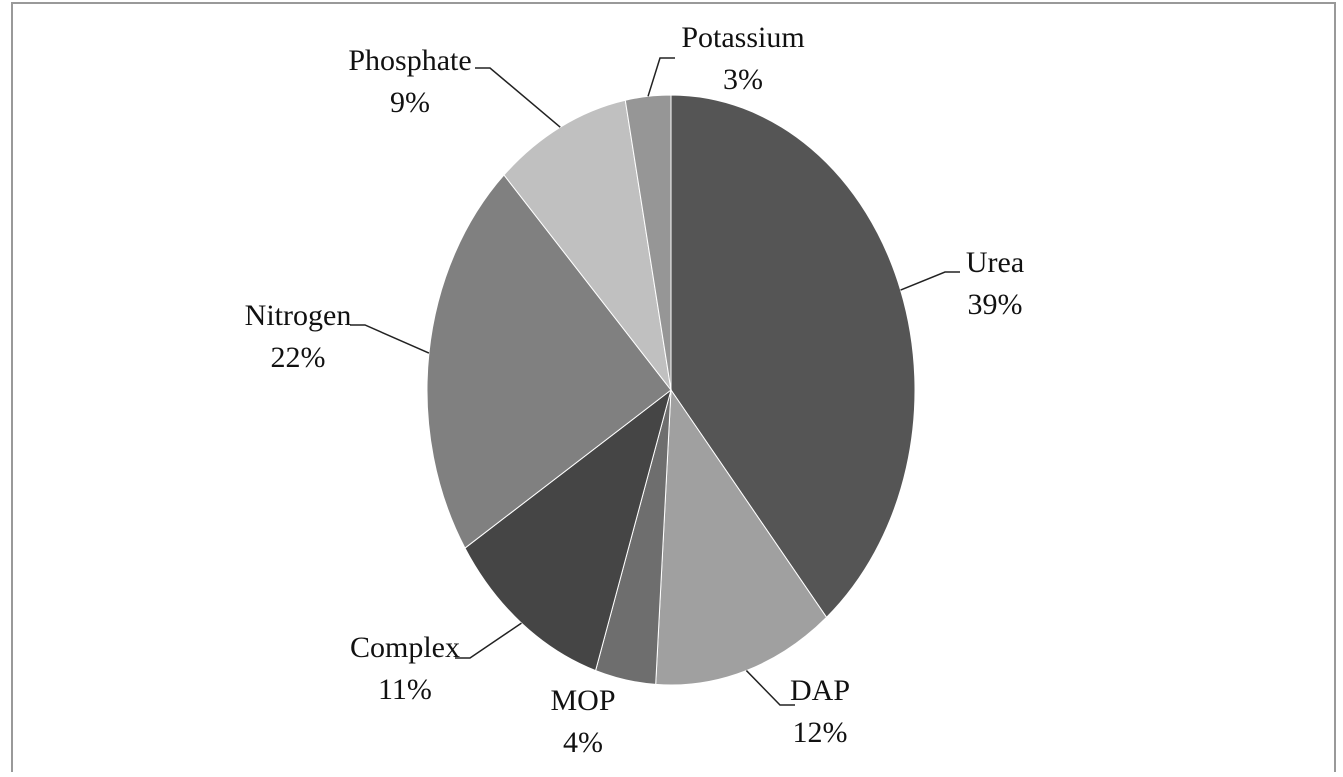 Image resolution: width=1343 pixels, height=777 pixels. What do you see at coordinates (582, 700) in the screenshot?
I see `slice-label: MOP` at bounding box center [582, 700].